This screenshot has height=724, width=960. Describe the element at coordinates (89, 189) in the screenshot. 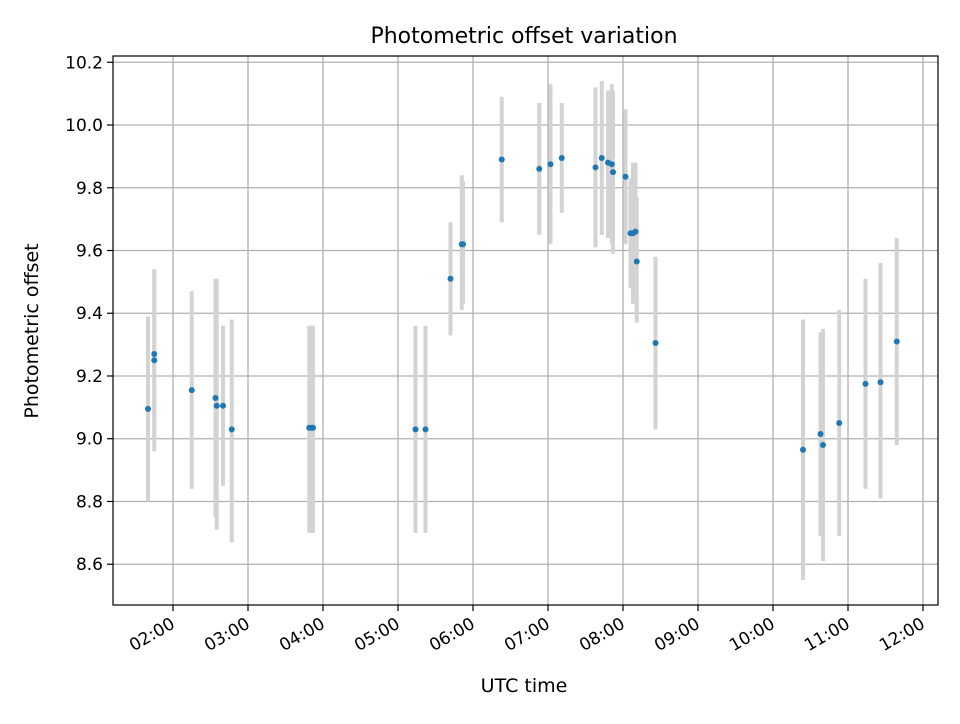

I see `y-tick-label: 9.8` at that location.